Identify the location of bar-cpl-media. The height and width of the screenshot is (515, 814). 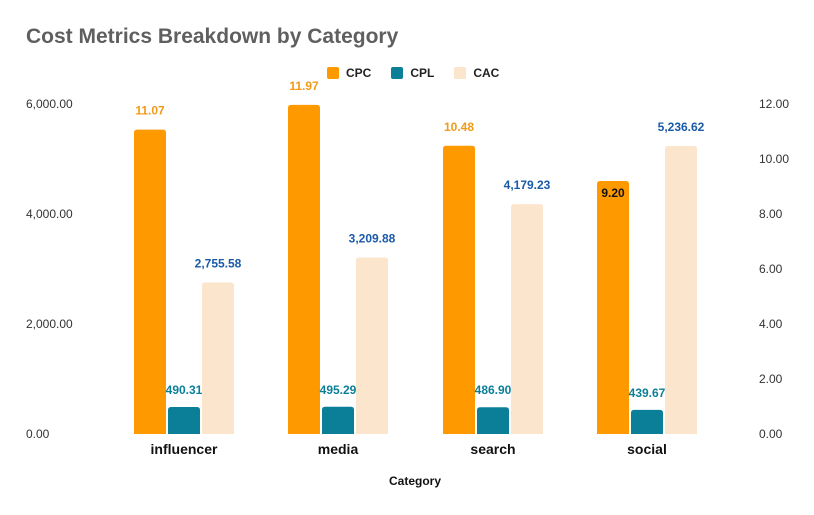
(338, 420).